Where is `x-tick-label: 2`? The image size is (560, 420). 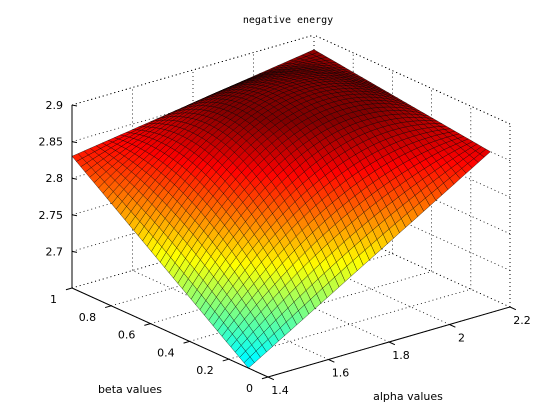
x-tick-label: 2 is located at coordinates (461, 338).